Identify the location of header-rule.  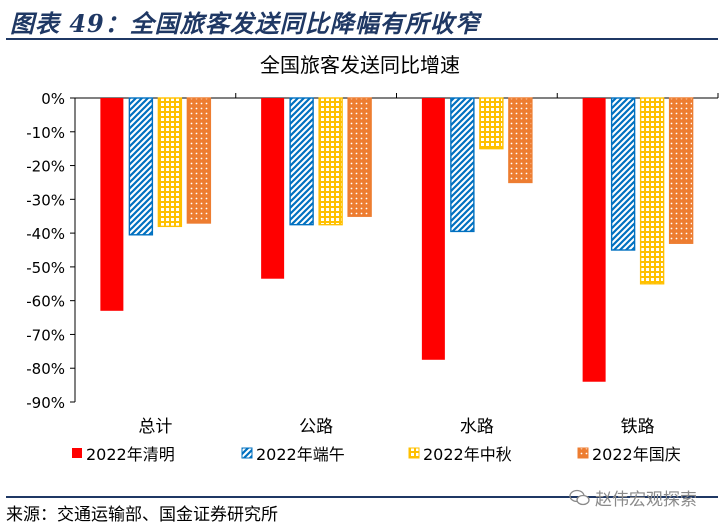
(362, 39).